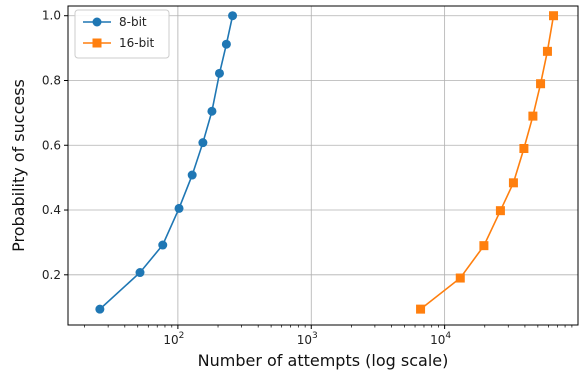 Image resolution: width=582 pixels, height=379 pixels. I want to click on y-tick-label: 0.8, so click(51, 80).